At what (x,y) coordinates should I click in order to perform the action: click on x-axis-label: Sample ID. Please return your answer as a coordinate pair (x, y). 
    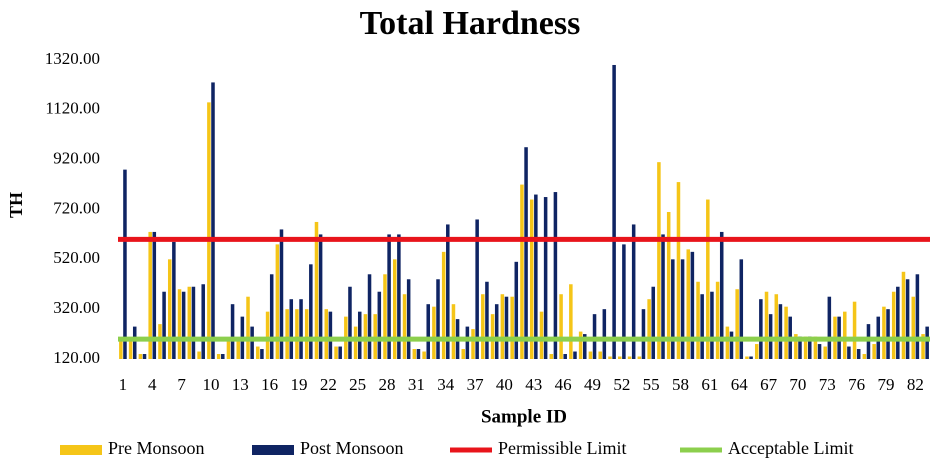
    Looking at the image, I should click on (524, 416).